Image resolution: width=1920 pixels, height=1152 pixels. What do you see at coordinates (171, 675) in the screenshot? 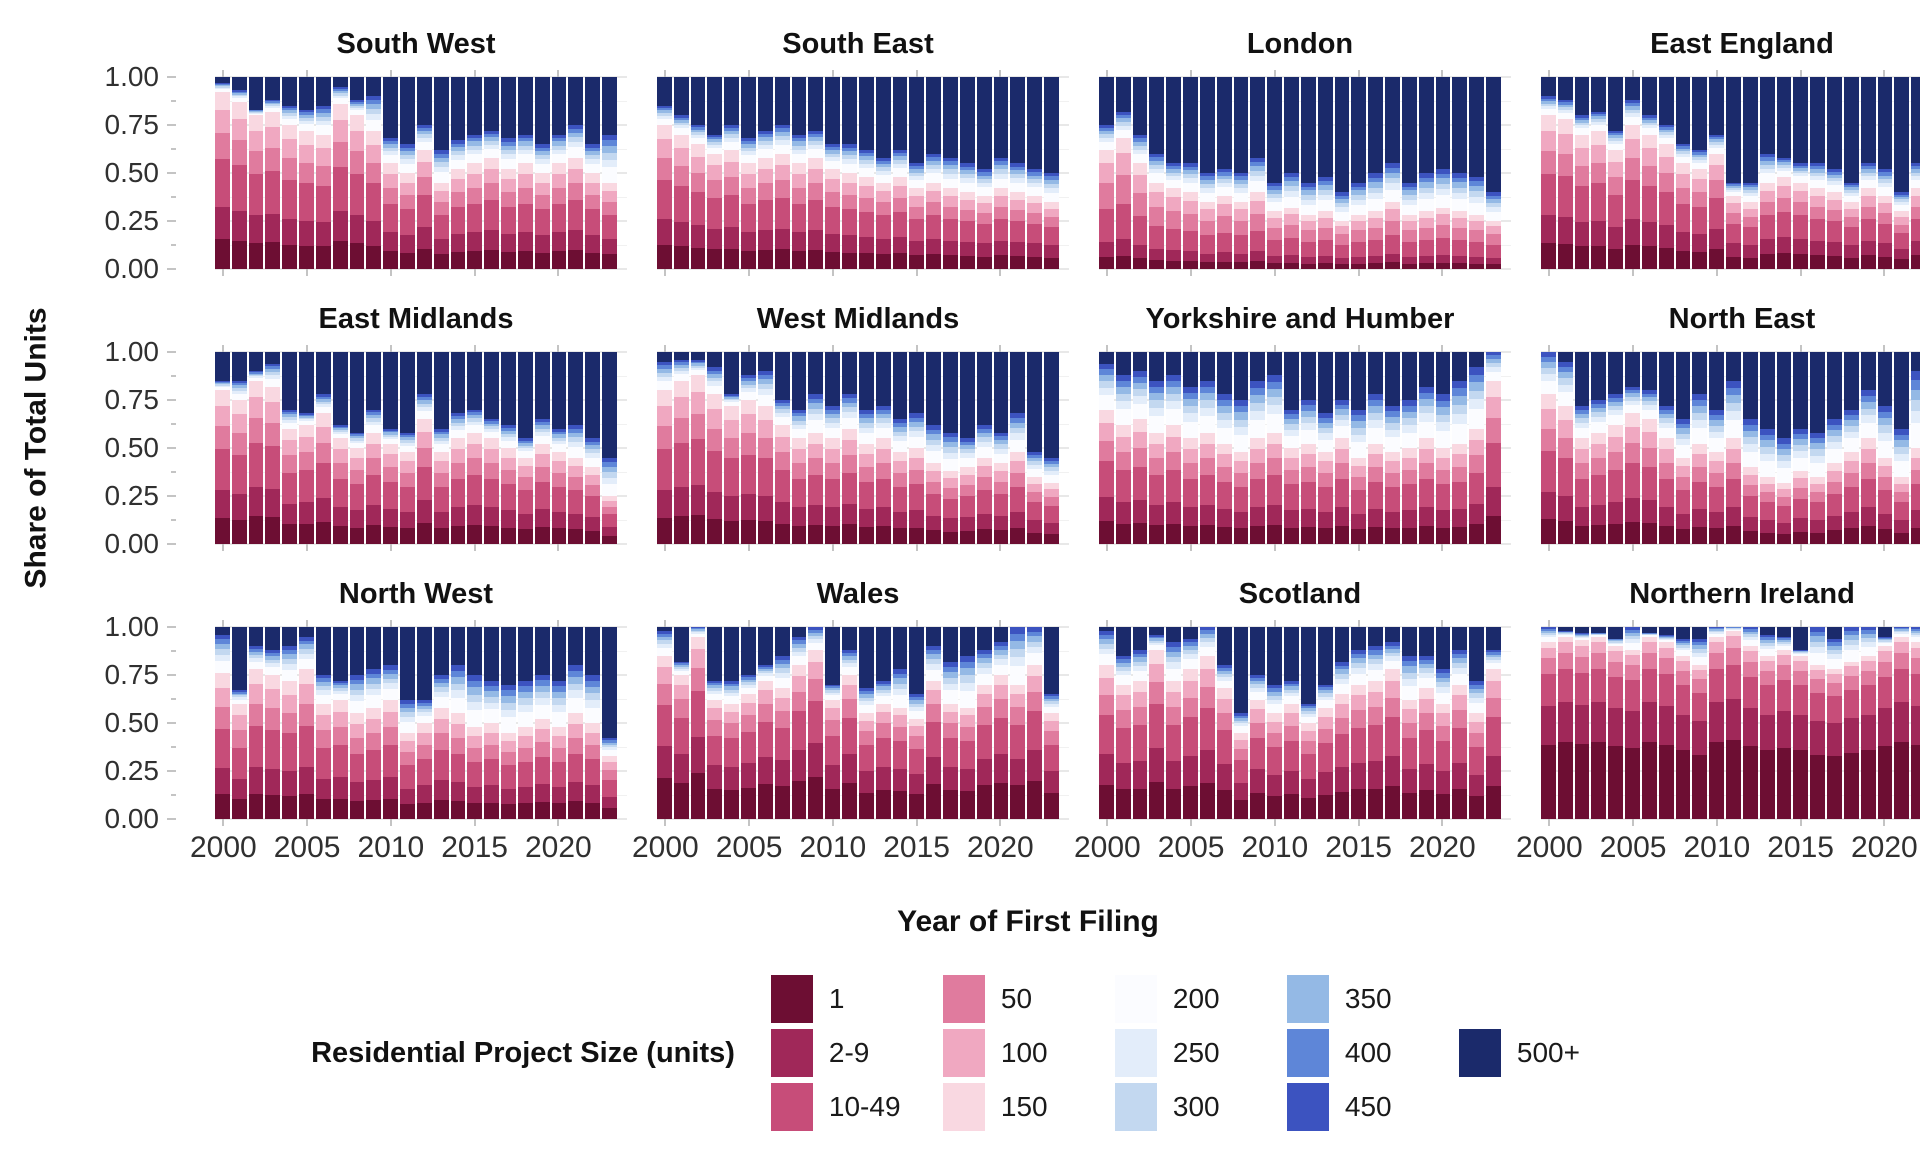
I see `axis-tick-y` at bounding box center [171, 675].